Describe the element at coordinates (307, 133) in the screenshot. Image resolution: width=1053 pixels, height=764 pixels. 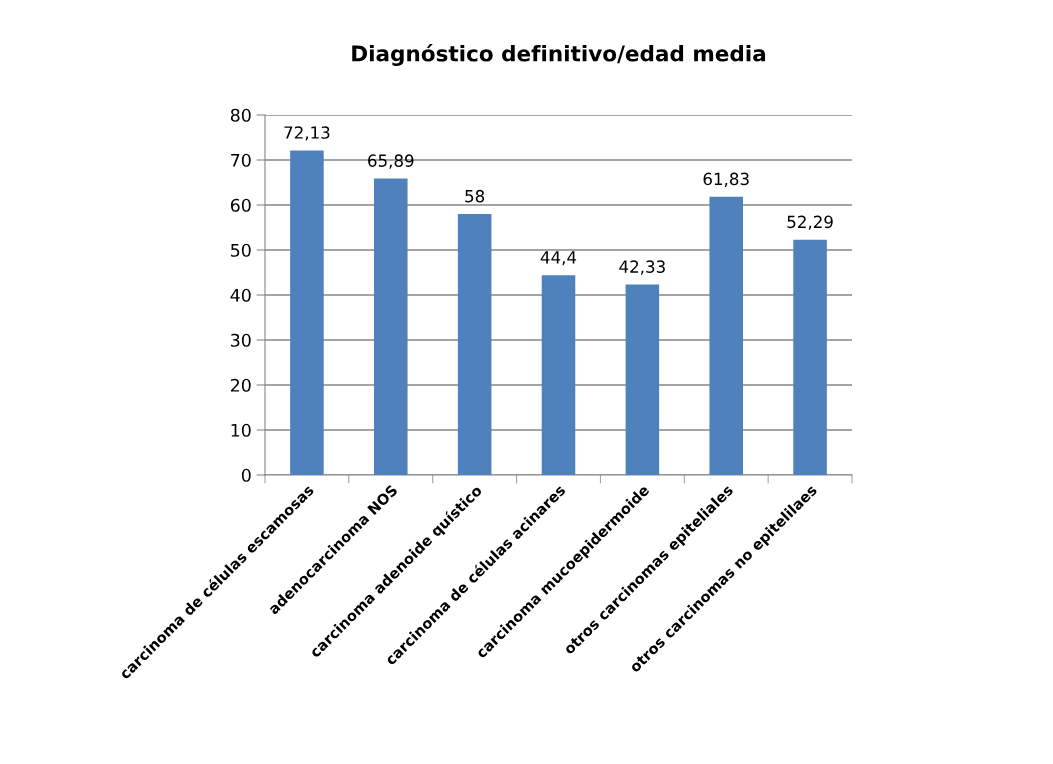
I see `data-label: 72,13` at that location.